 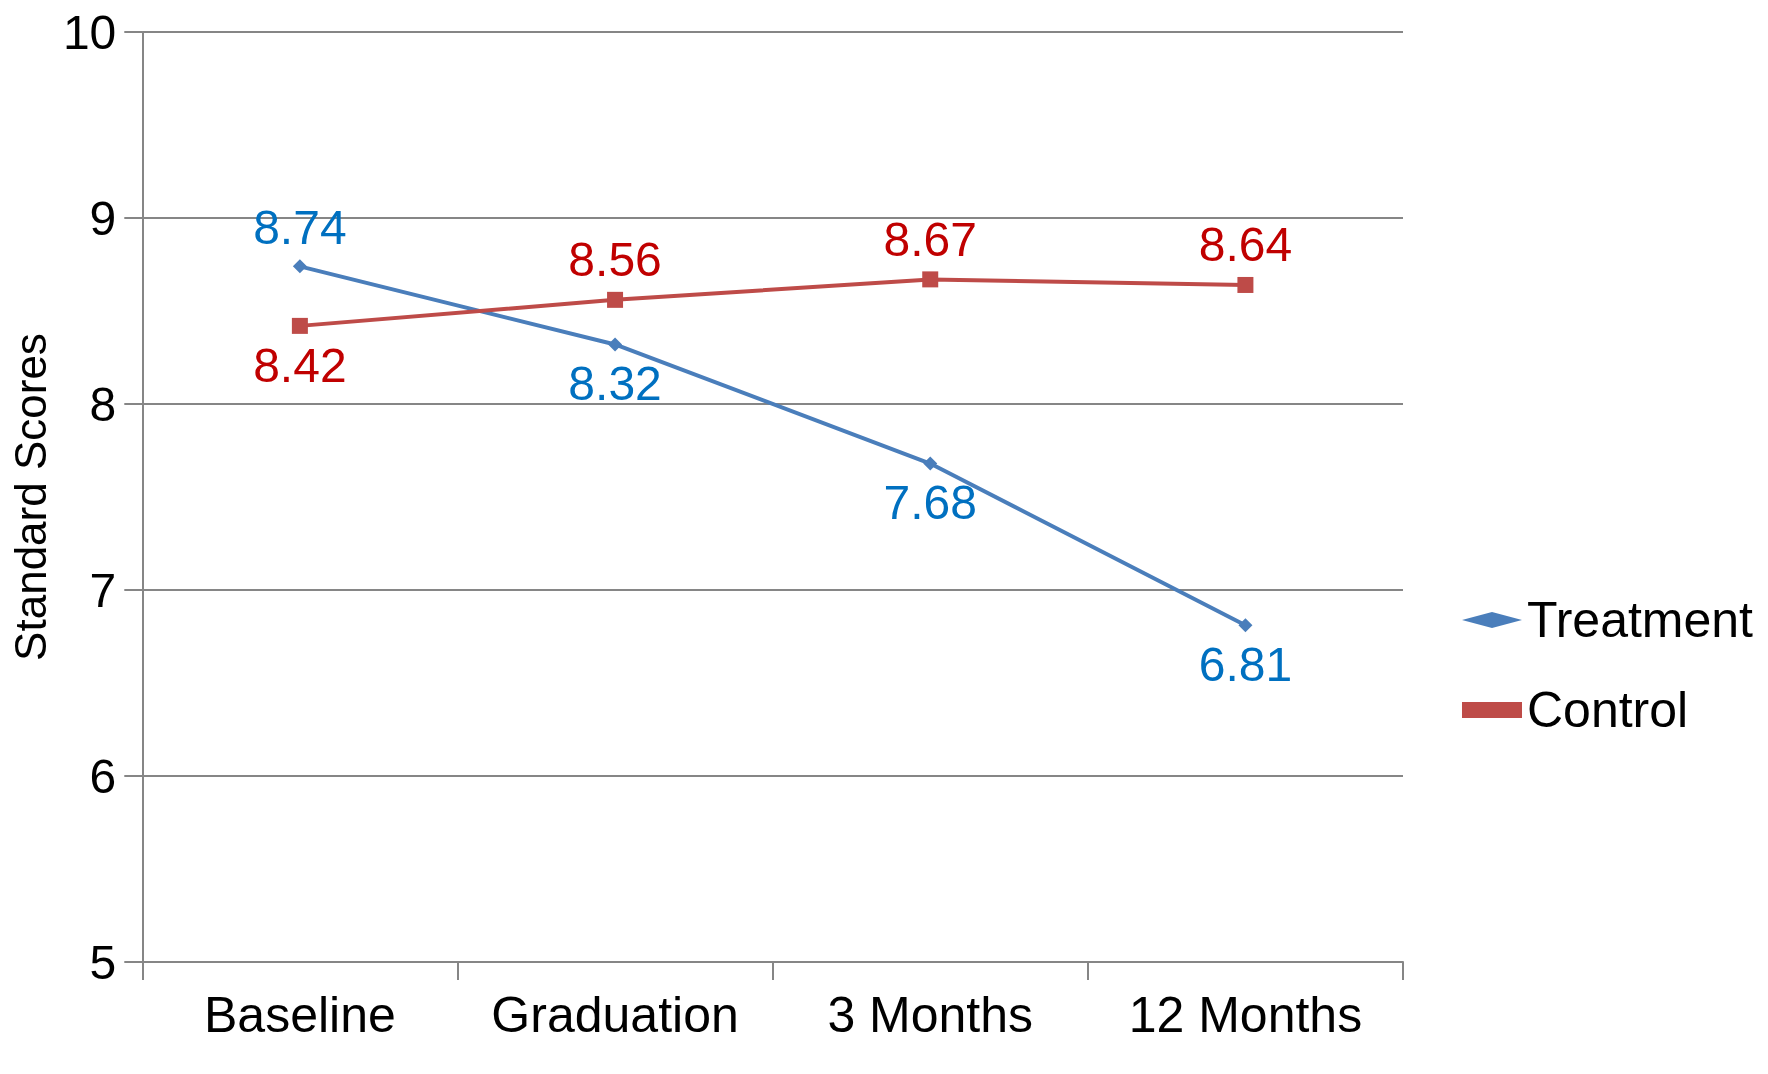 What do you see at coordinates (615, 1015) in the screenshot?
I see `x-tick-label: Graduation` at bounding box center [615, 1015].